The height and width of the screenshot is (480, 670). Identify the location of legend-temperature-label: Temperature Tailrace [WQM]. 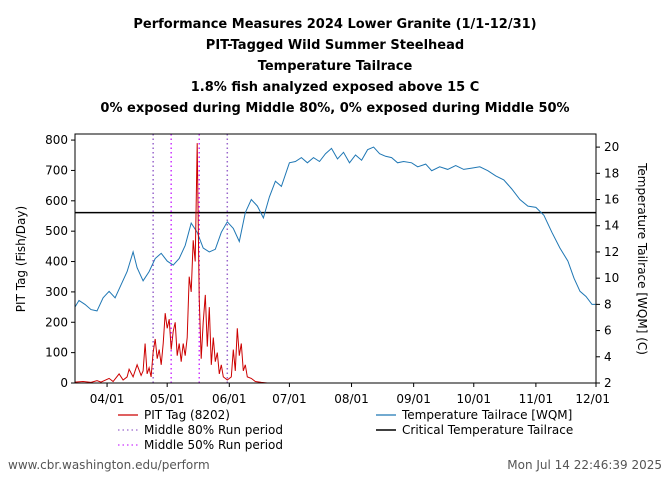
(486, 415).